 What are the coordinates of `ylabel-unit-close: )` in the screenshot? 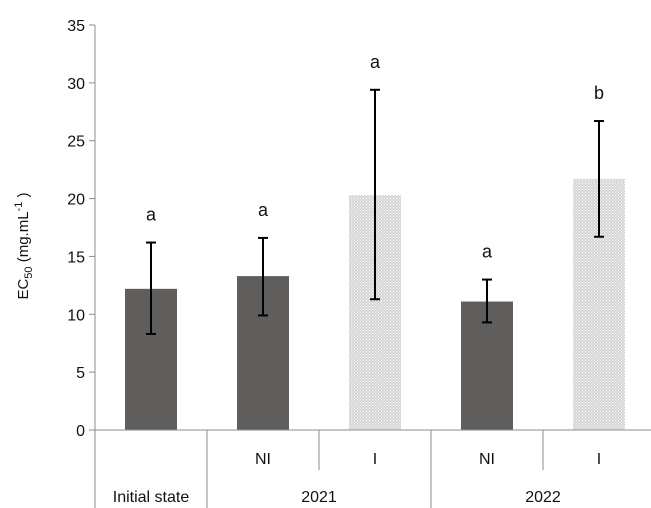 It's located at (23, 196).